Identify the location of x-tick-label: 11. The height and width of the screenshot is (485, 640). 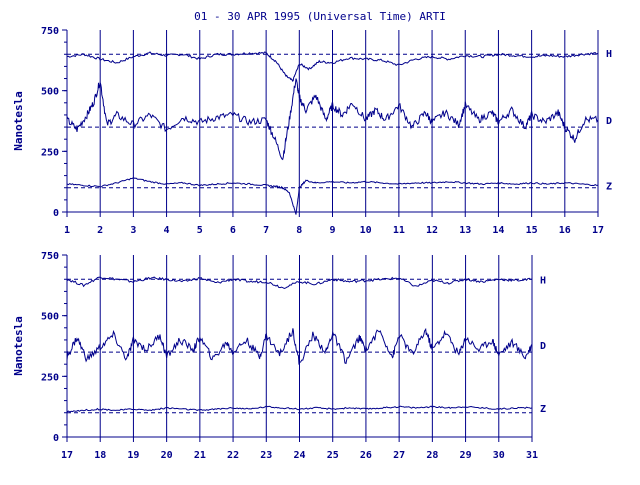
(399, 230).